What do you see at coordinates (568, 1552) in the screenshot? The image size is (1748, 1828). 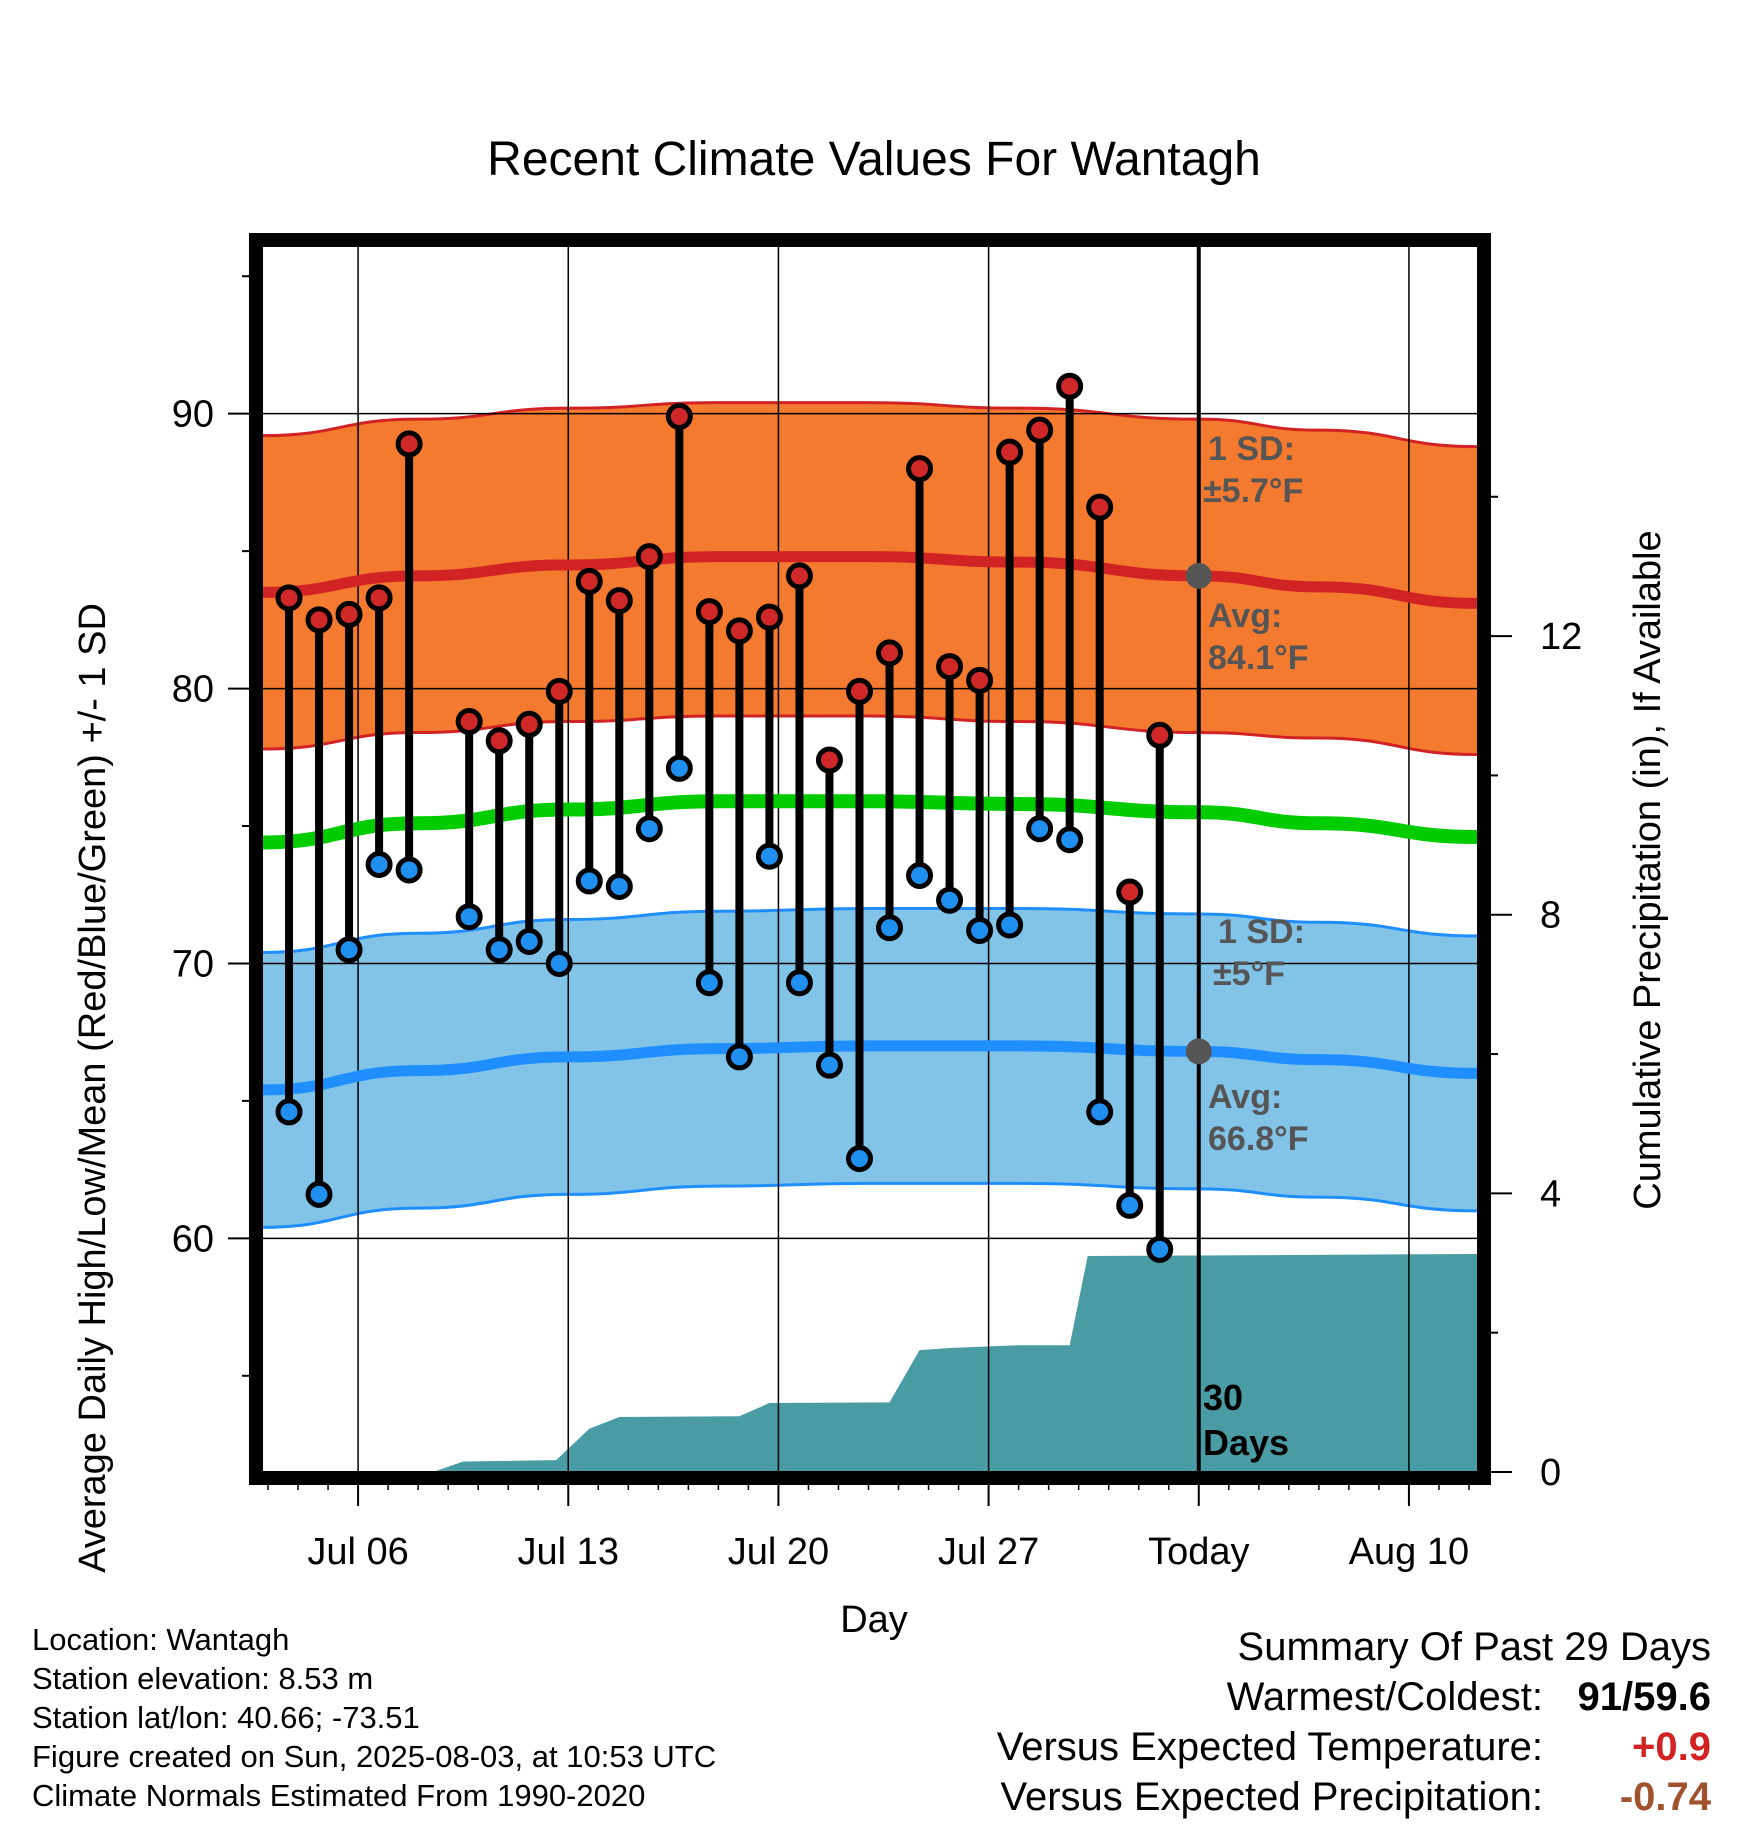 I see `x-tick-label: Jul 13` at bounding box center [568, 1552].